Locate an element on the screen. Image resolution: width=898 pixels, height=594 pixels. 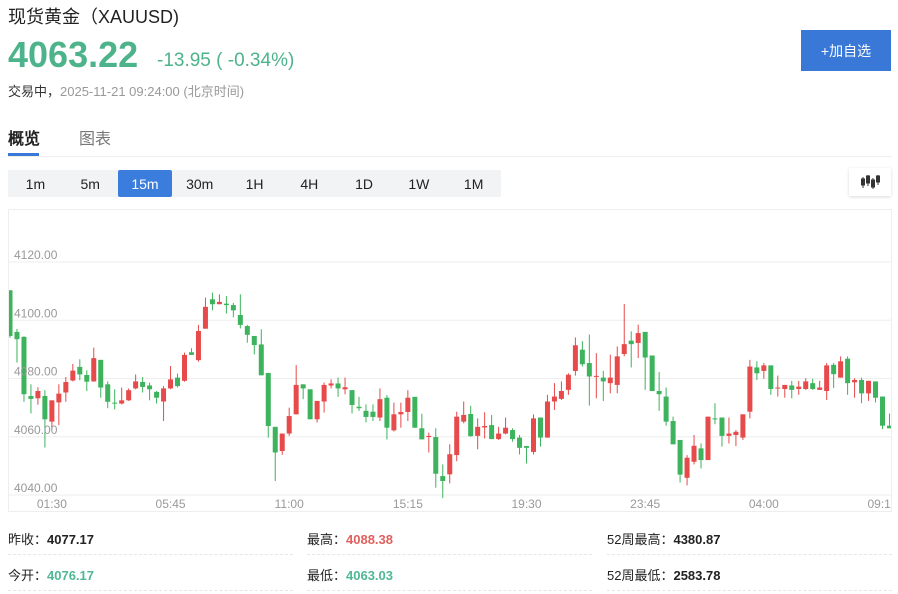
period-1m: 1m is located at coordinates (35, 183).